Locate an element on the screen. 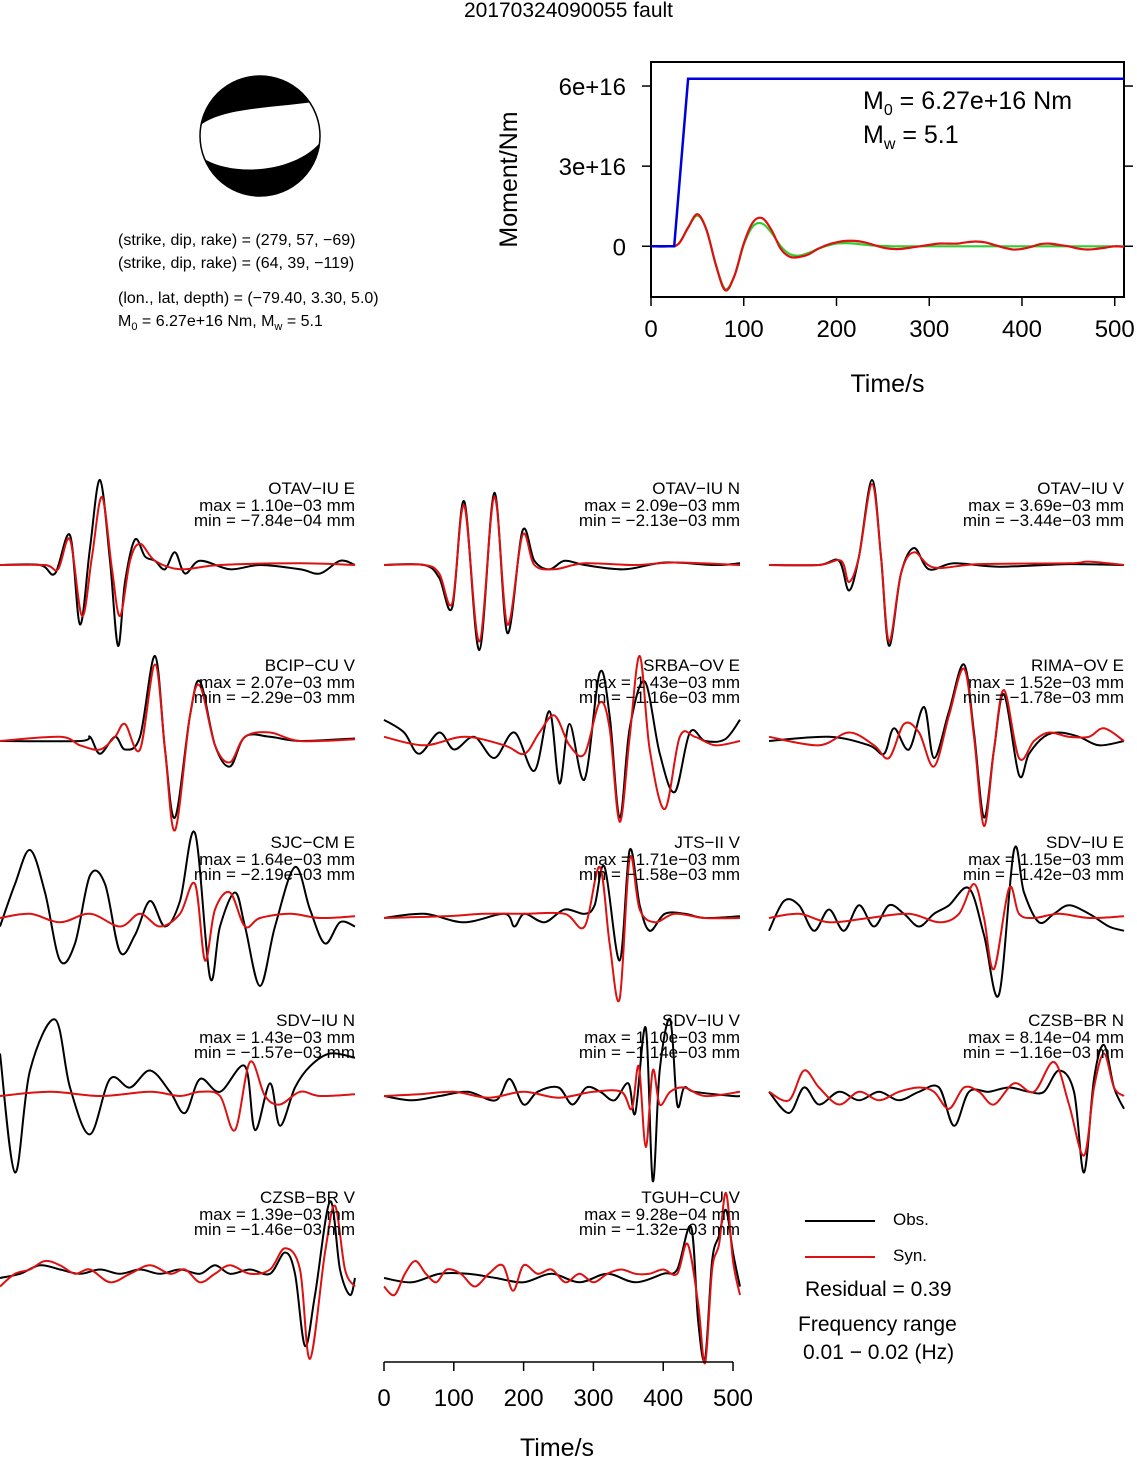 The image size is (1137, 1458). station-max: max = 1.43e−03 mm is located at coordinates (277, 1037).